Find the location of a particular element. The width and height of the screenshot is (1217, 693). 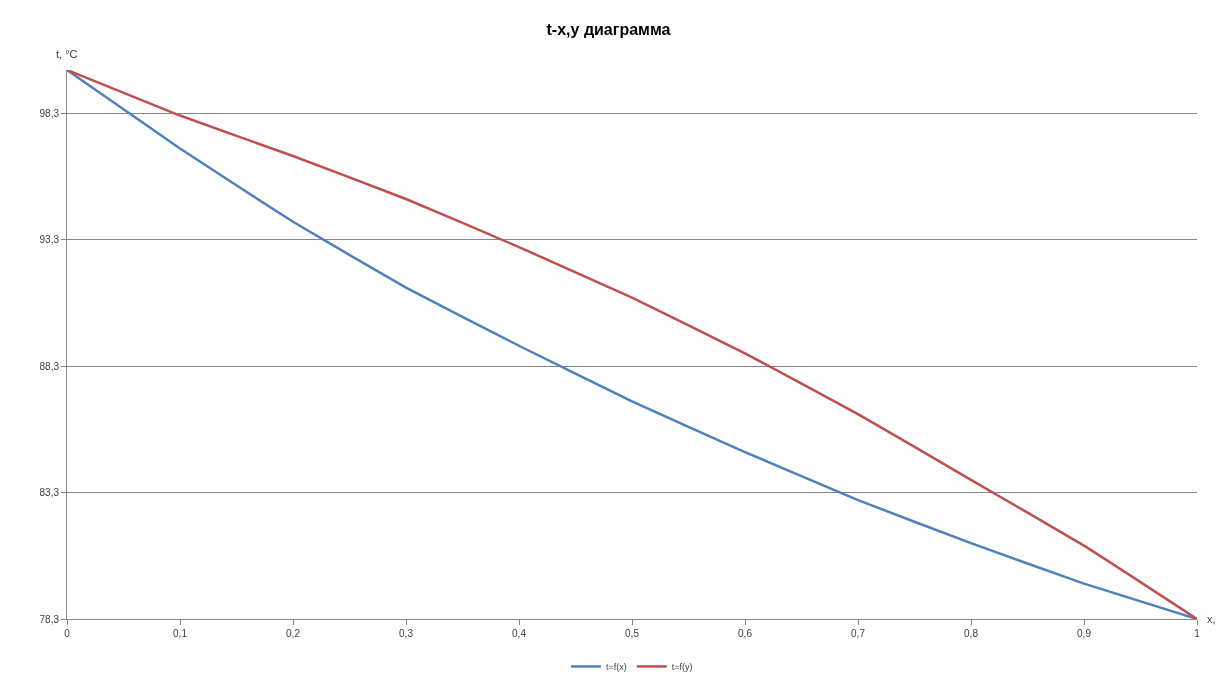

x-axis-title: x, is located at coordinates (1211, 619).